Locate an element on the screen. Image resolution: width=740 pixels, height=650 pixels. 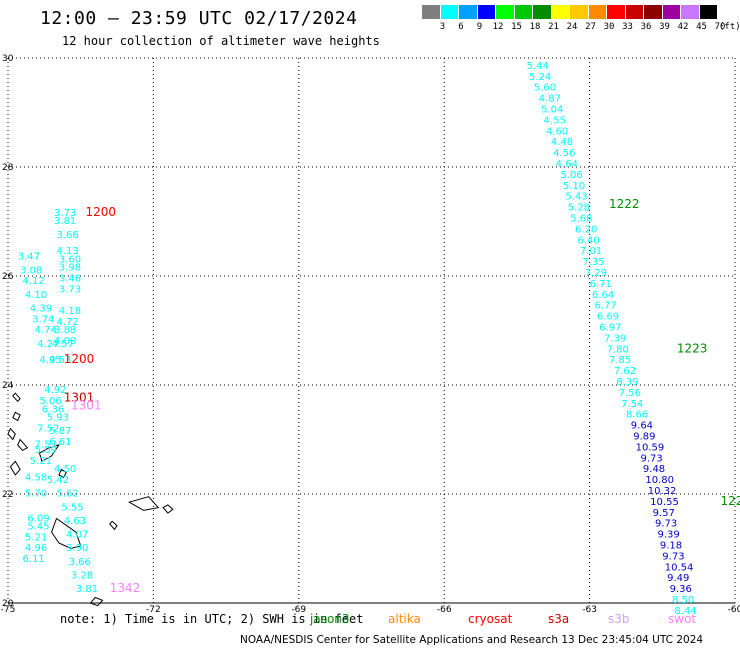
wave-height-value: 7.35 is located at coordinates (593, 262).